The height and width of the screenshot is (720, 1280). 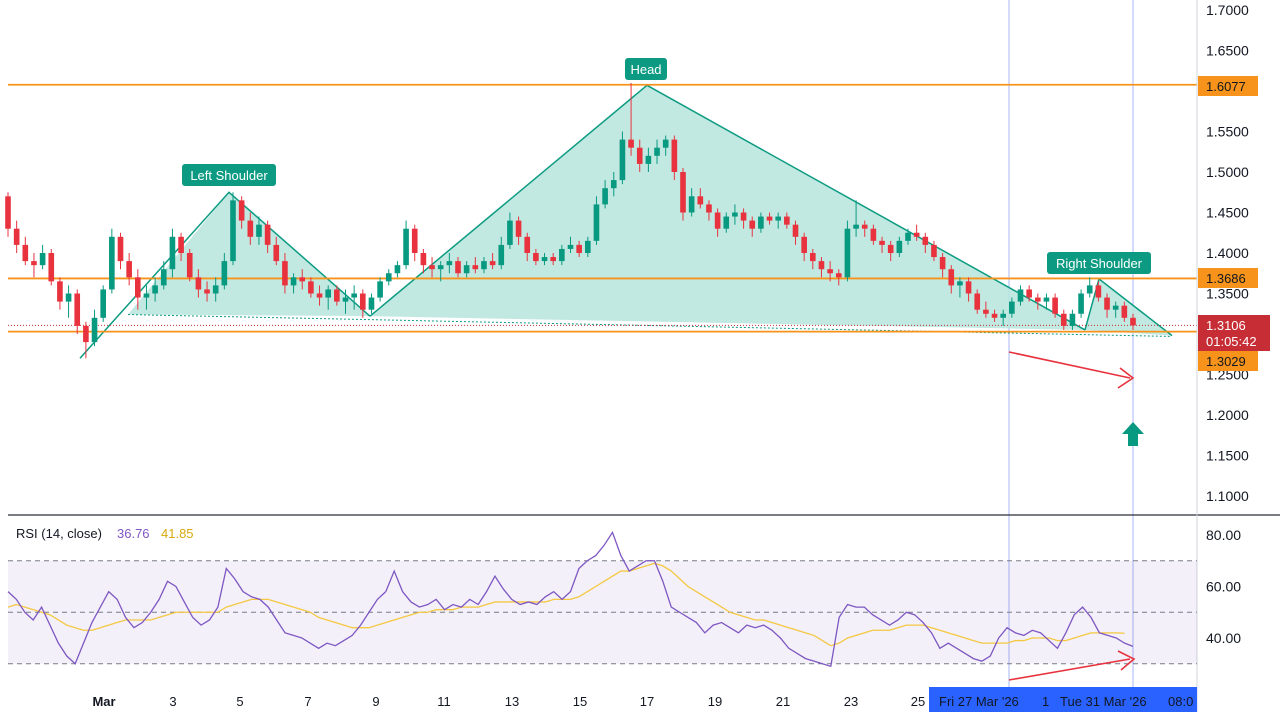 What do you see at coordinates (307, 701) in the screenshot?
I see `time-tick-label: 7` at bounding box center [307, 701].